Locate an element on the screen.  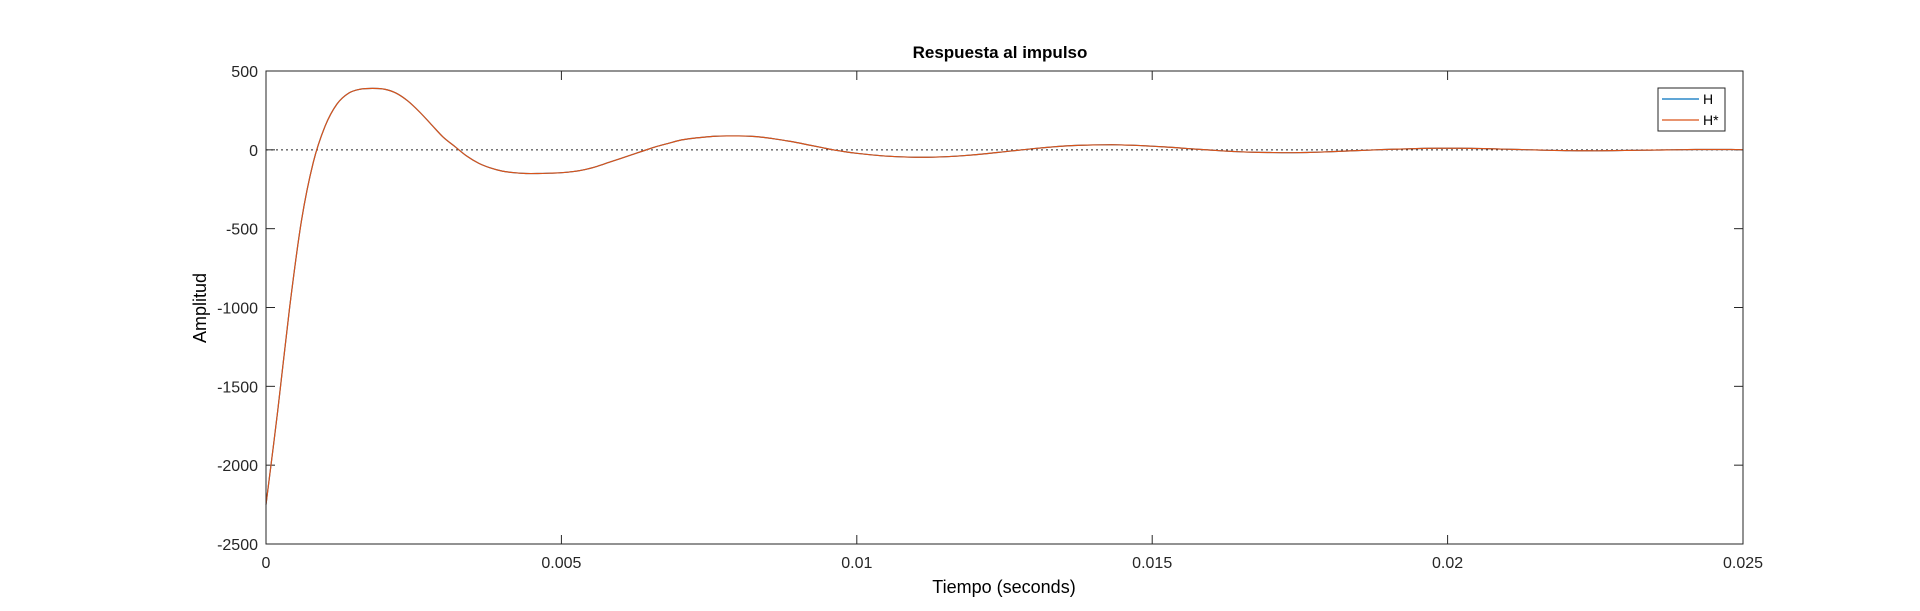
legend: H H* is located at coordinates (1691, 109).